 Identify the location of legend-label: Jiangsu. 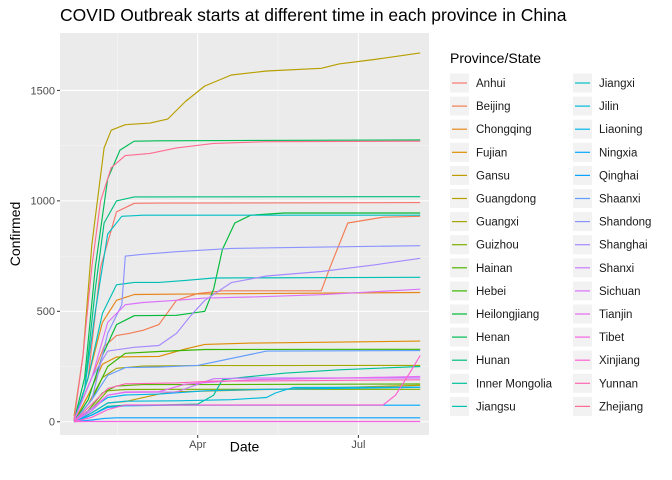
(496, 407).